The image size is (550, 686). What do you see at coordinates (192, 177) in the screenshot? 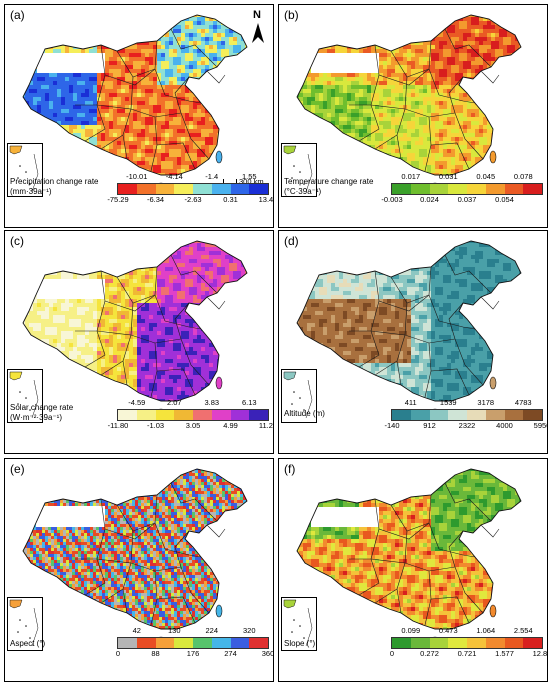
I see `legend-top-ticks: -10.01 -4.14 -1.4 1.55` at bounding box center [192, 177].